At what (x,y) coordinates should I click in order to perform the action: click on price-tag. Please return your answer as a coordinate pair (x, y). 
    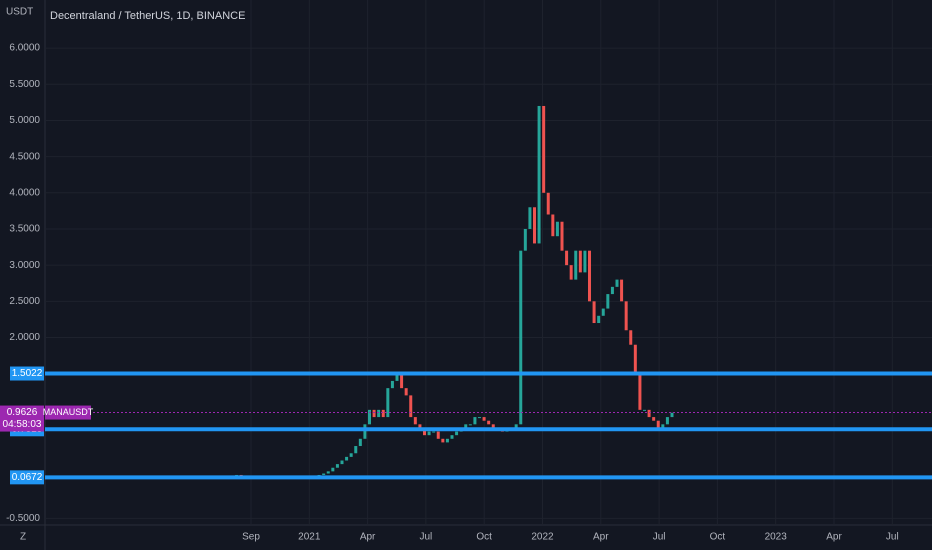
    Looking at the image, I should click on (22, 418).